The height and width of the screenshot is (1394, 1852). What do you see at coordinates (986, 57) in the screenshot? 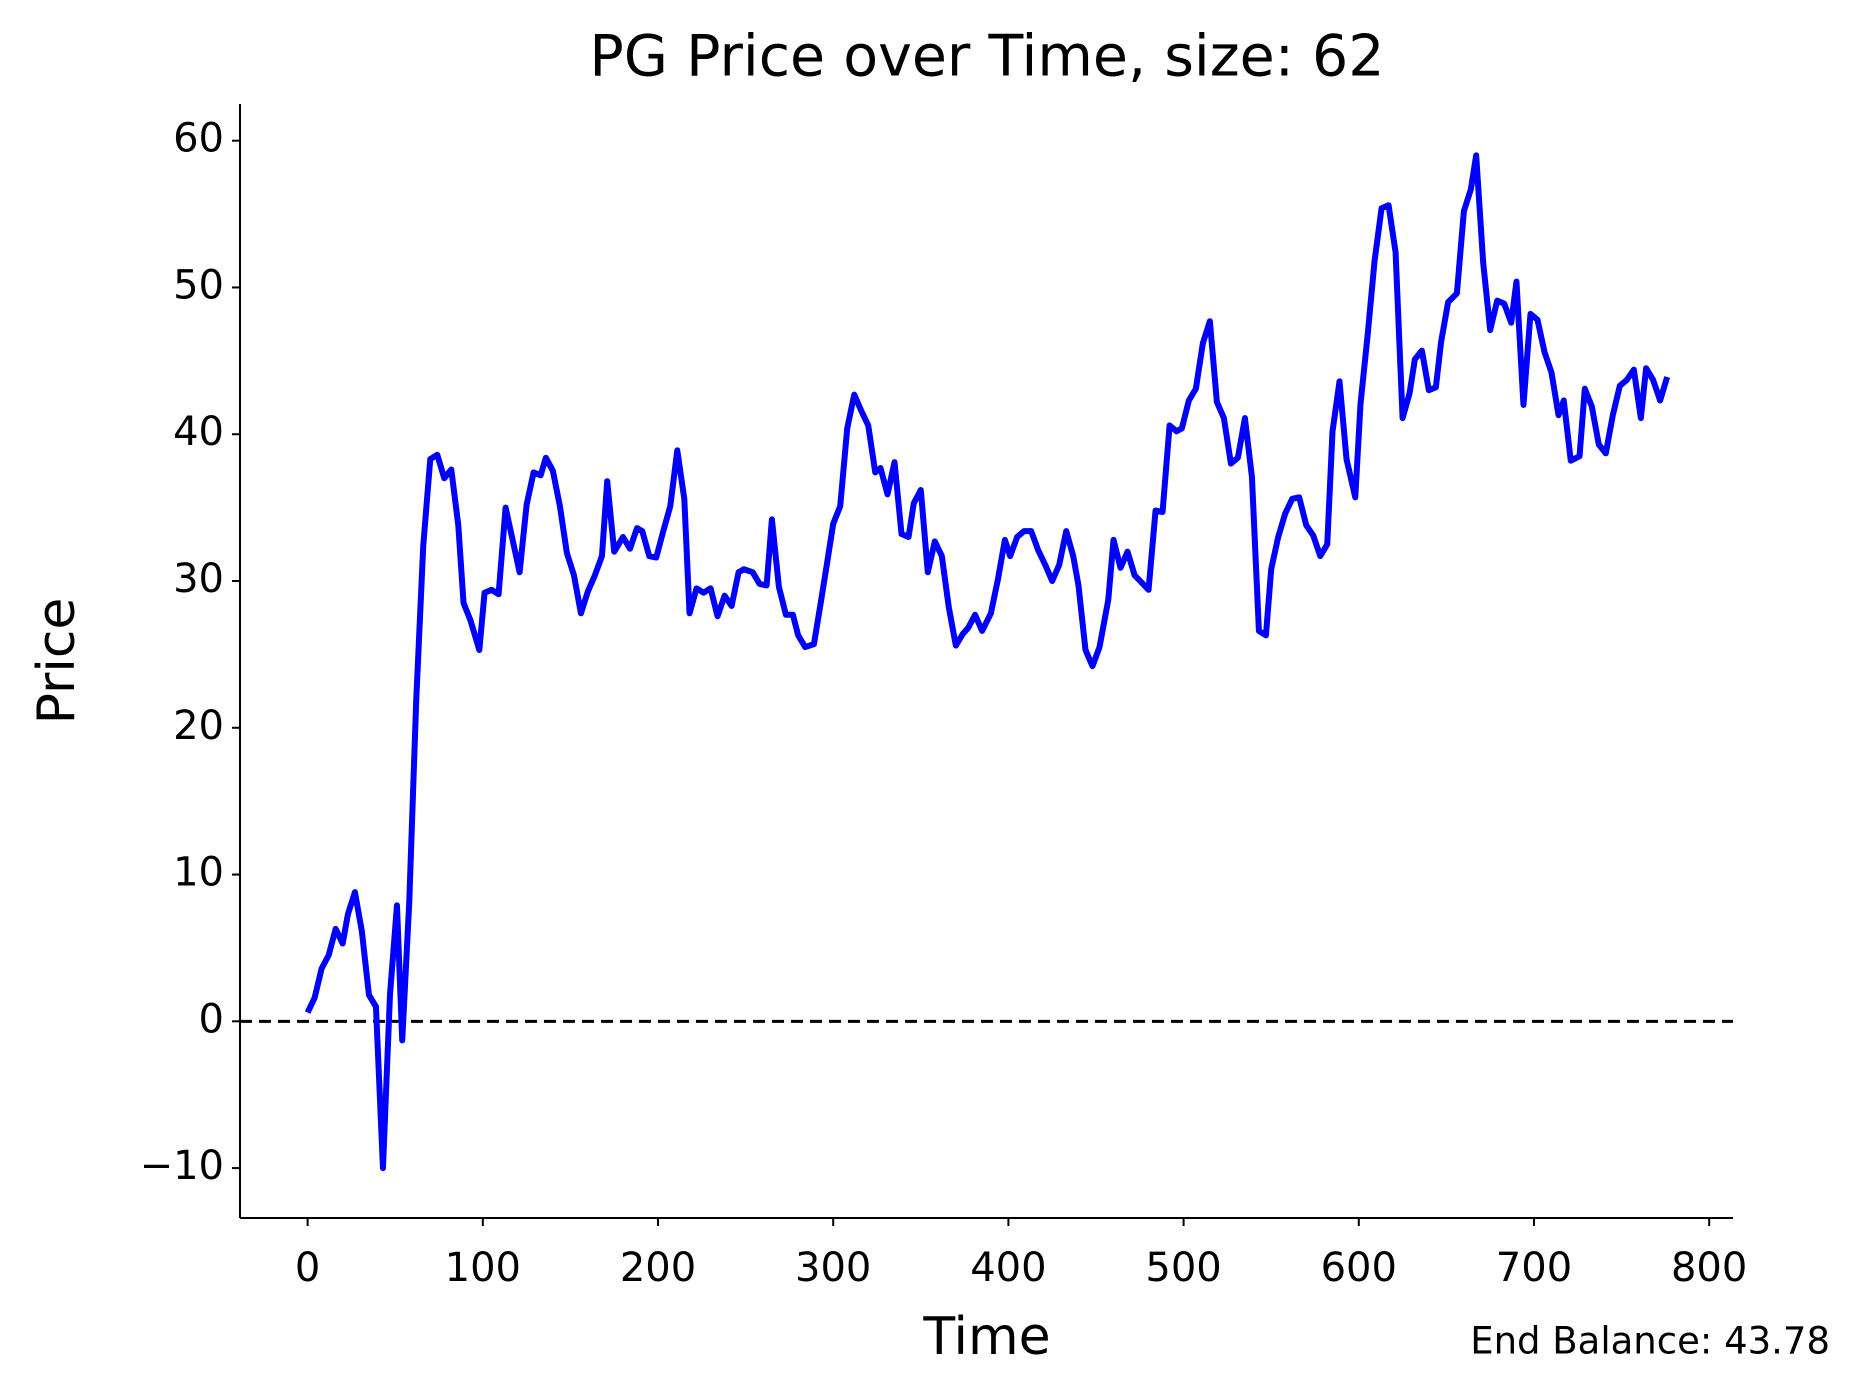
I see `chart-title: PG Price over Time, size: 62` at bounding box center [986, 57].